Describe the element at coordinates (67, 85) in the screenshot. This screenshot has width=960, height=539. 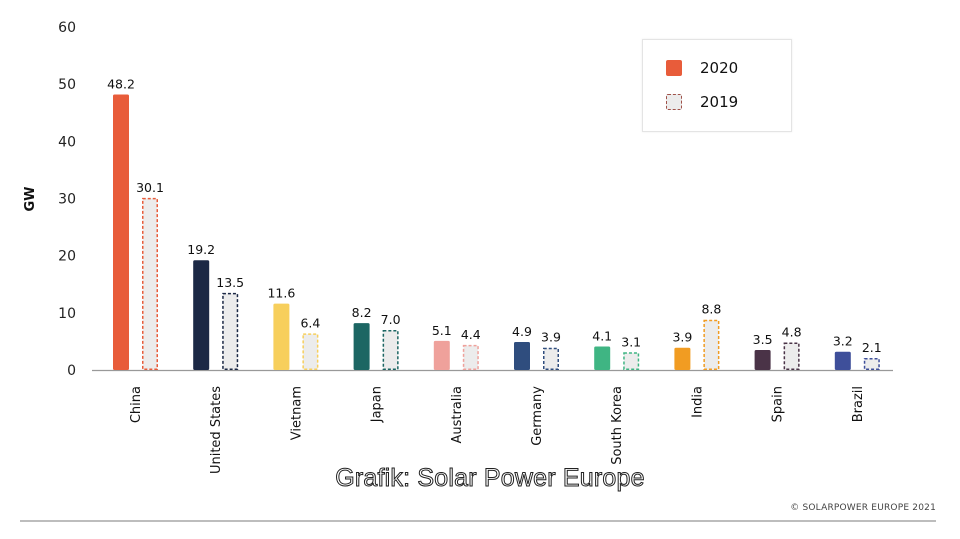
I see `y-tick-label: 50` at that location.